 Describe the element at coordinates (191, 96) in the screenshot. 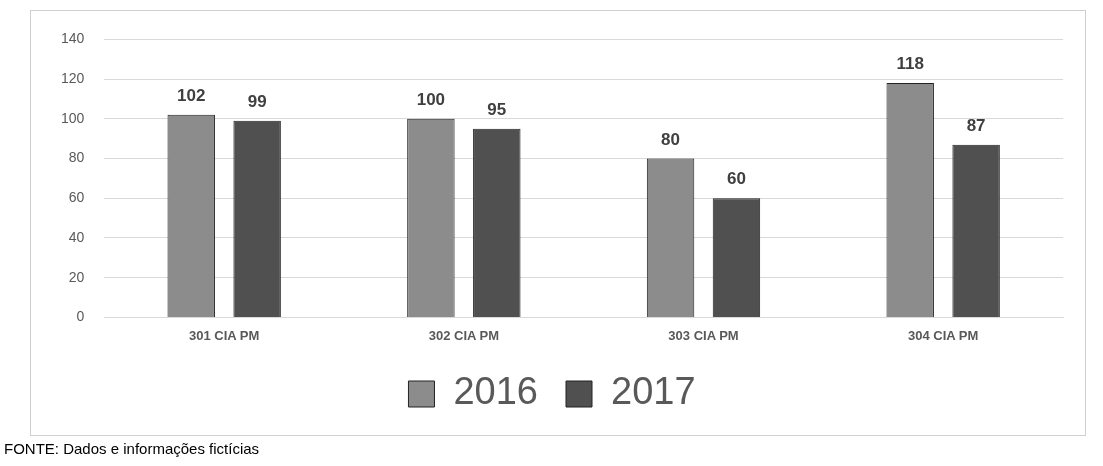

I see `data-label: 102` at that location.